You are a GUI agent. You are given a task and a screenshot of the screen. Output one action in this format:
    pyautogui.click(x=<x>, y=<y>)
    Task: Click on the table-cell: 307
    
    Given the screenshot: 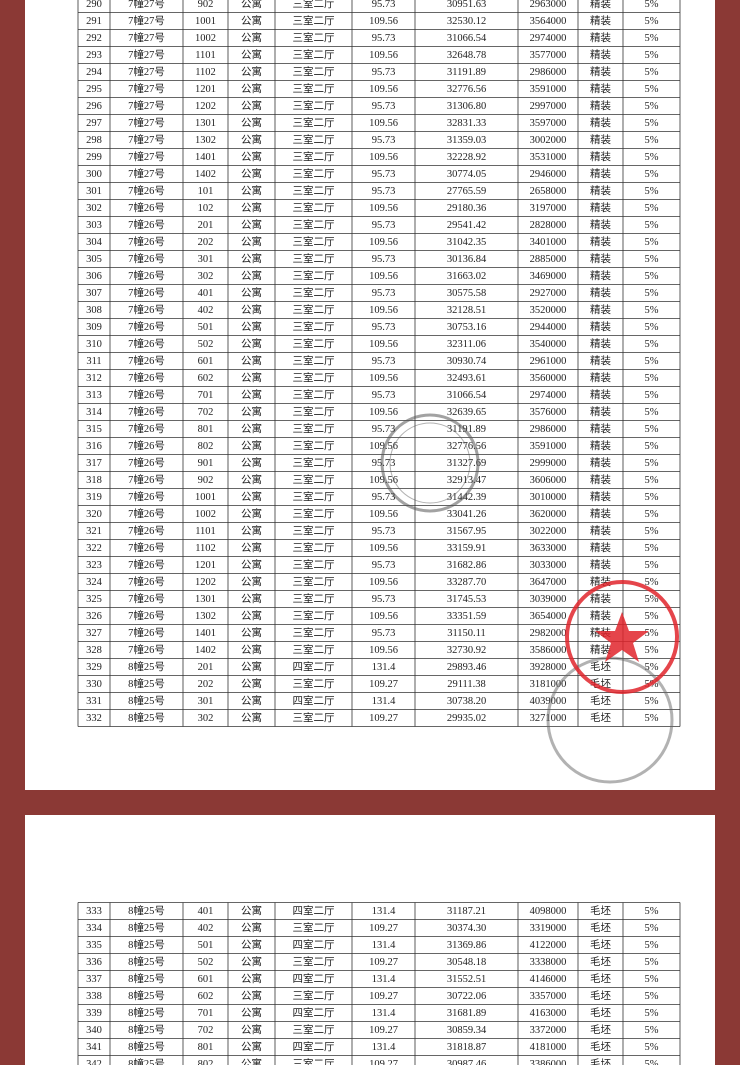 What is the action you would take?
    pyautogui.click(x=94, y=293)
    